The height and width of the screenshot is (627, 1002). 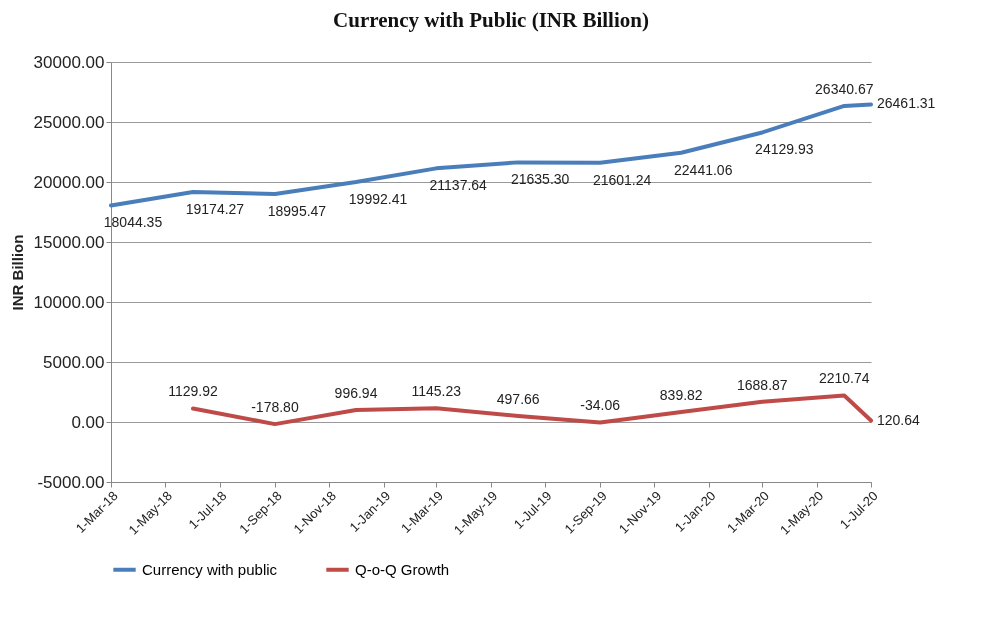 What do you see at coordinates (69, 242) in the screenshot?
I see `y-tick-label: 15000.00` at bounding box center [69, 242].